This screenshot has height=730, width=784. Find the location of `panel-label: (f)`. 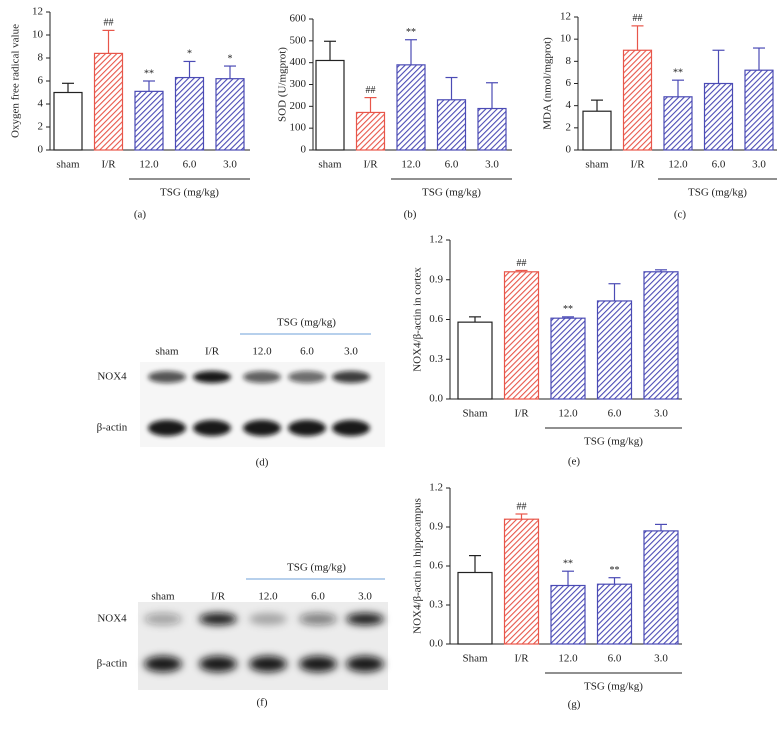

panel-label: (f) is located at coordinates (262, 703).